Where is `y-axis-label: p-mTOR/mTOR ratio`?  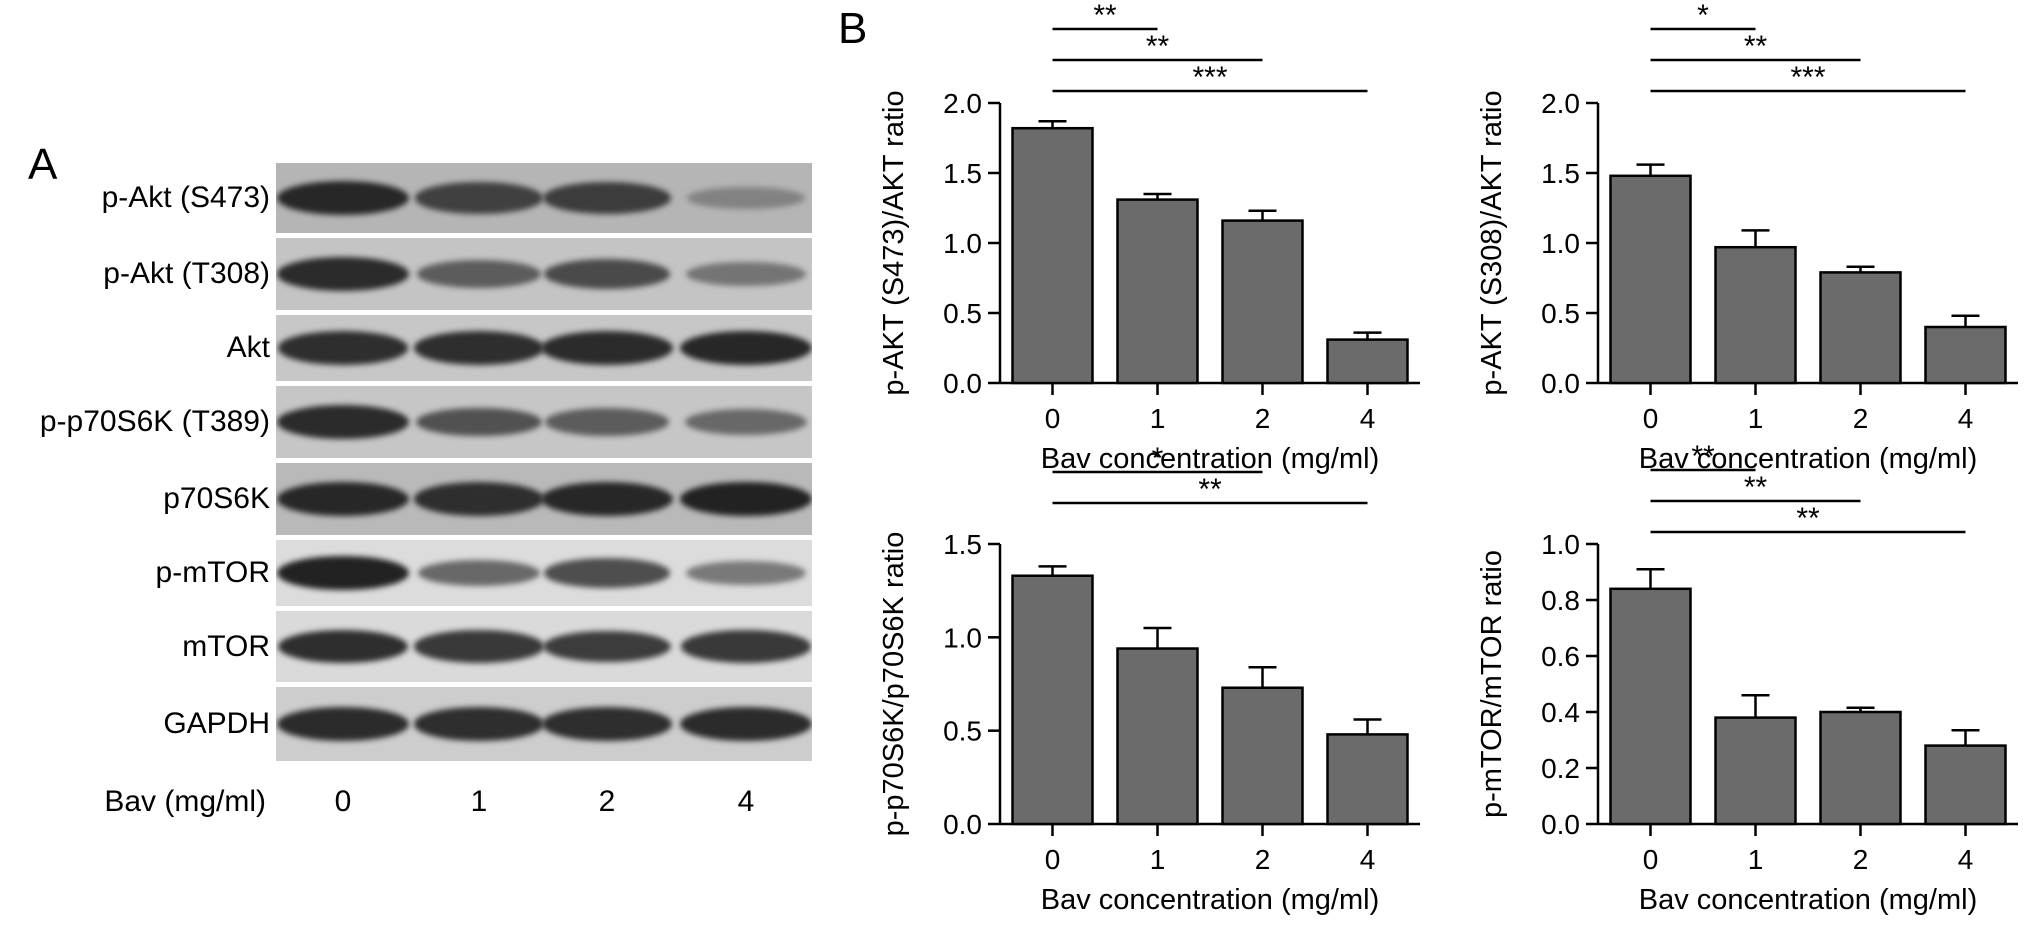 y-axis-label: p-mTOR/mTOR ratio is located at coordinates (1492, 684).